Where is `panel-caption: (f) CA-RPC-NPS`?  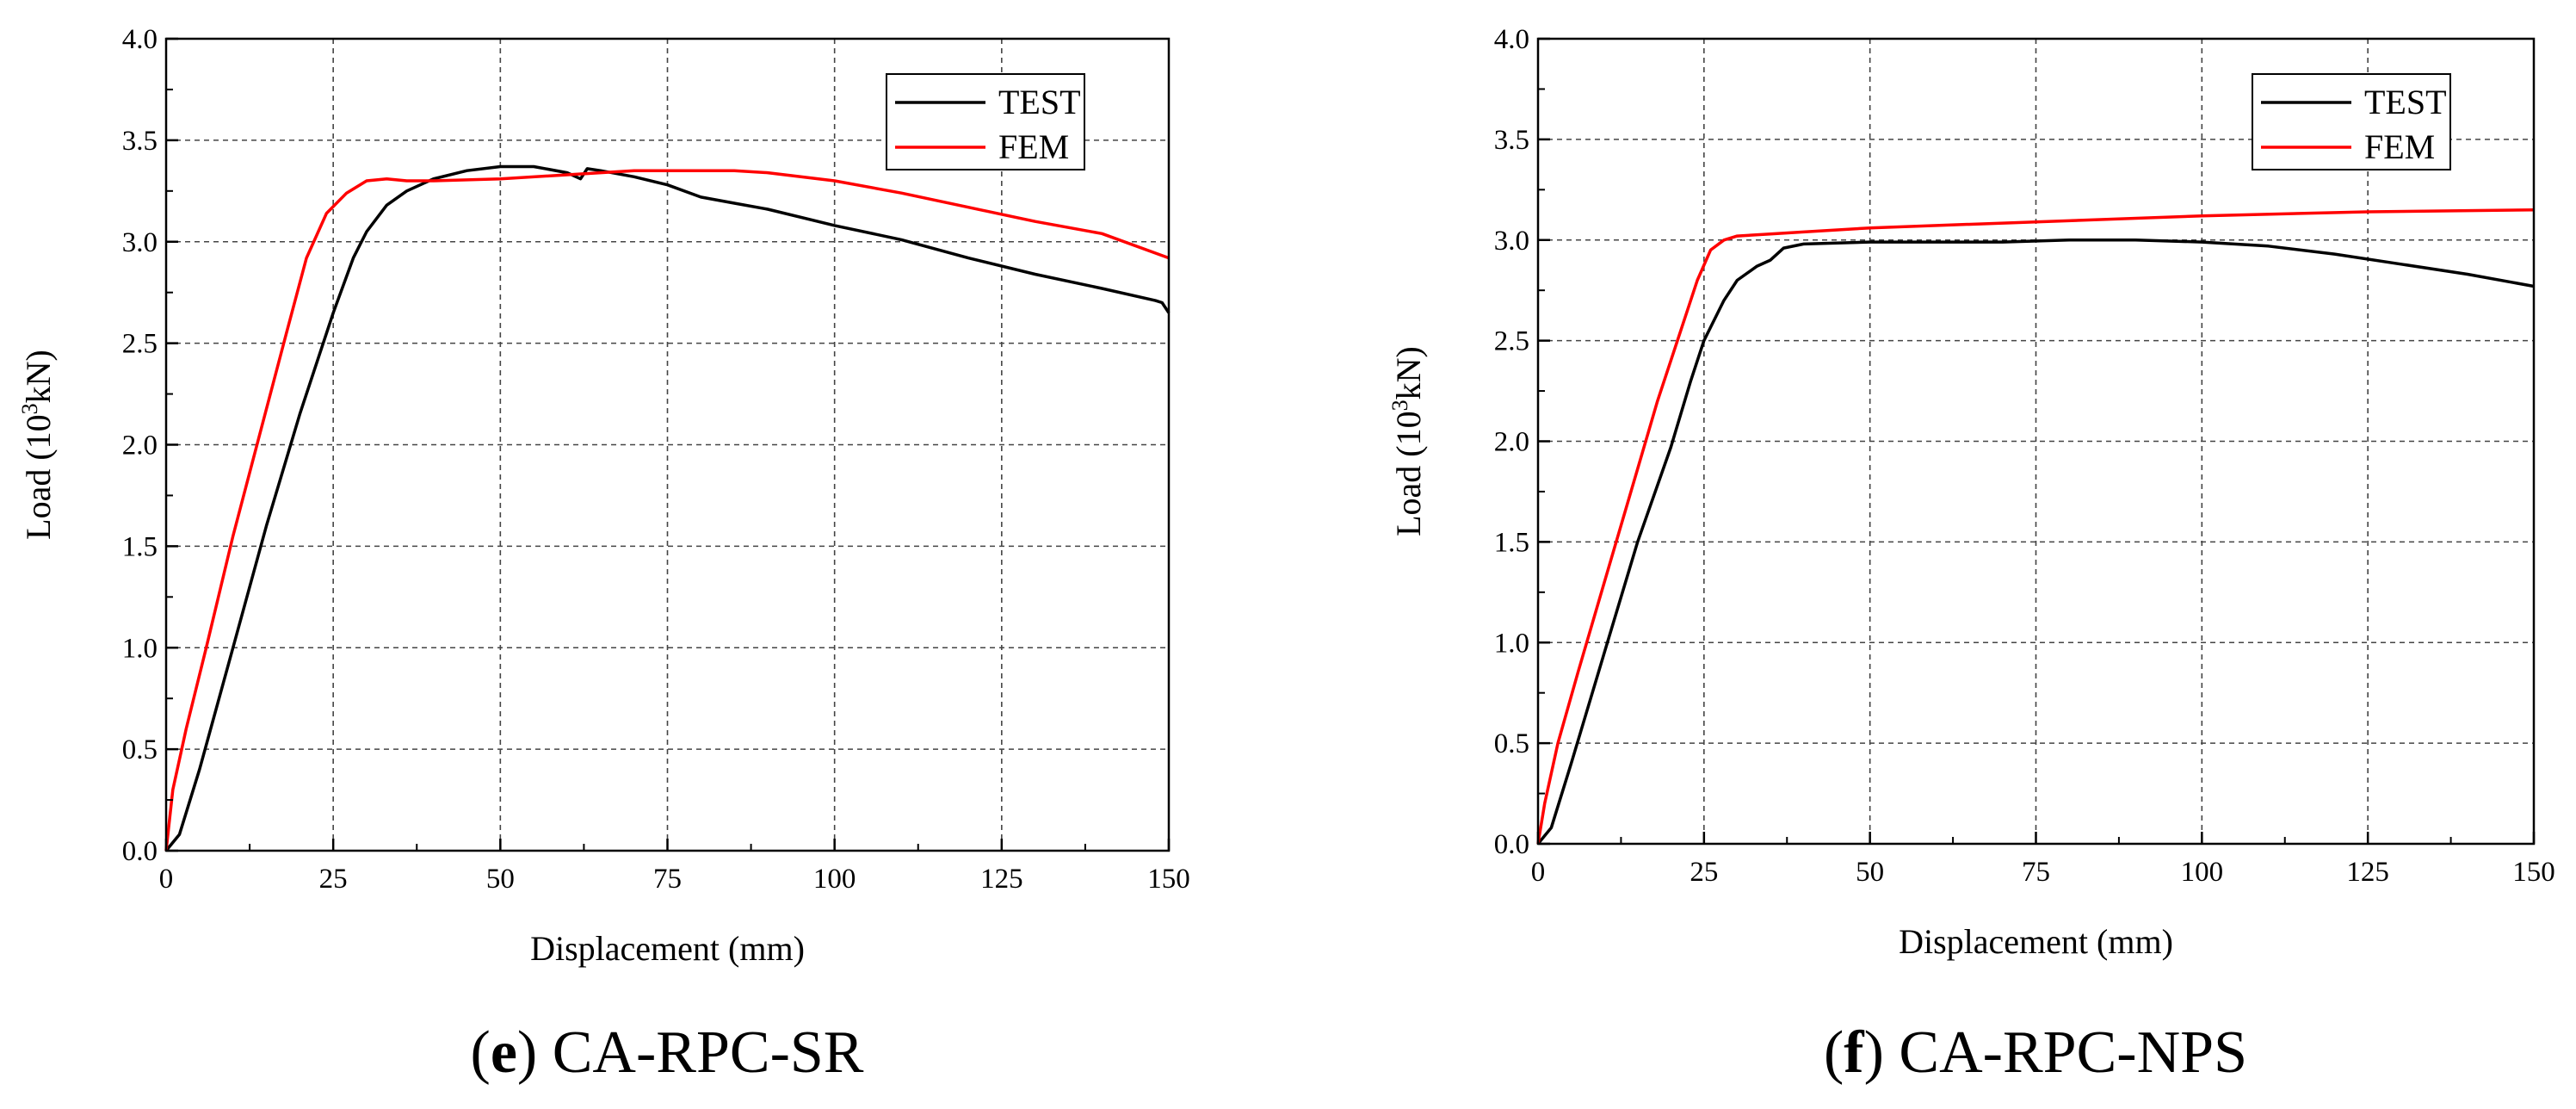 panel-caption: (f) CA-RPC-NPS is located at coordinates (2035, 1052).